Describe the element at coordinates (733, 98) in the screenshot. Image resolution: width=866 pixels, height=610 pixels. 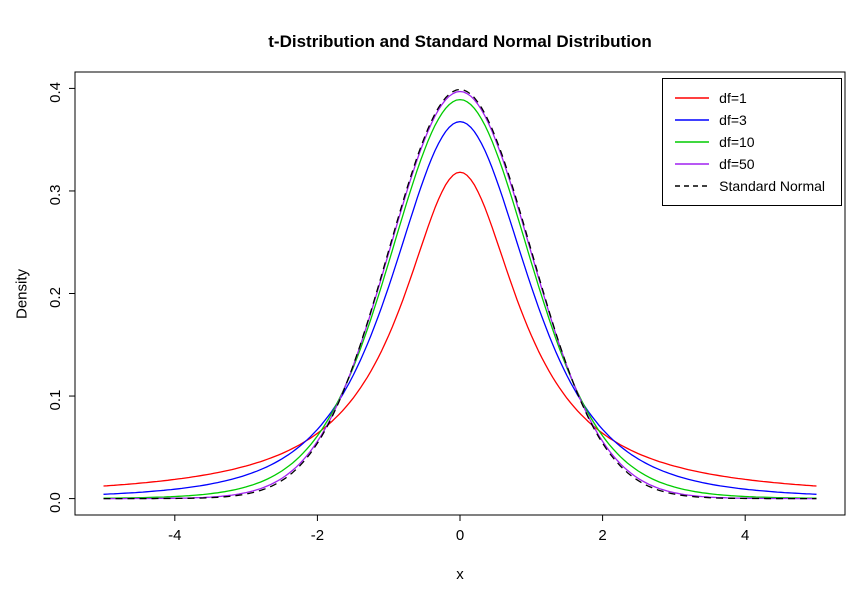
I see `legend-label: df=1` at that location.